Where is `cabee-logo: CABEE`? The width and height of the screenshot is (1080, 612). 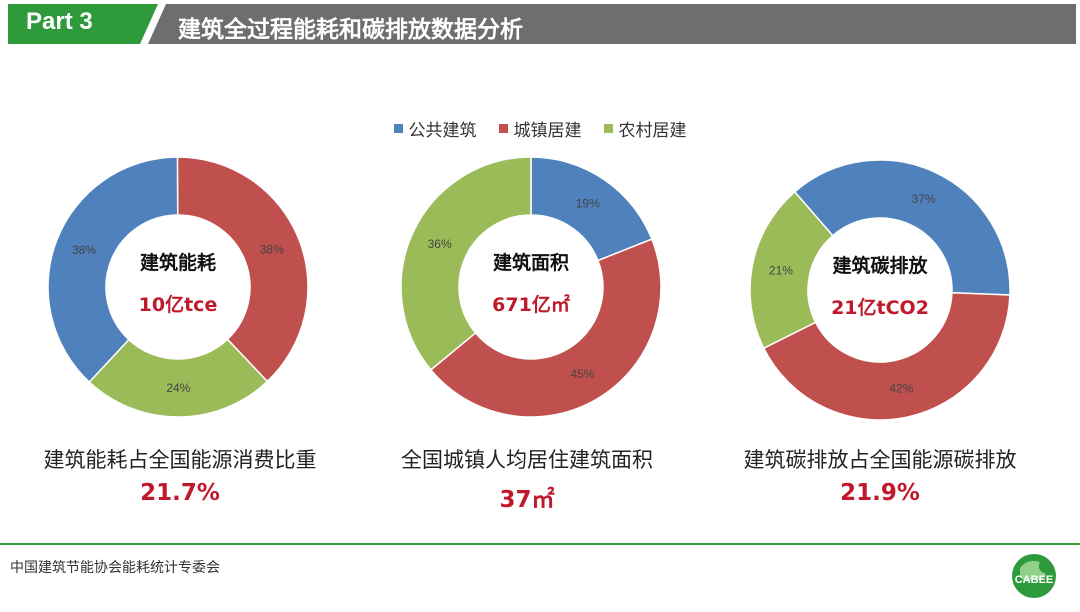
cabee-logo: CABEE is located at coordinates (1034, 576).